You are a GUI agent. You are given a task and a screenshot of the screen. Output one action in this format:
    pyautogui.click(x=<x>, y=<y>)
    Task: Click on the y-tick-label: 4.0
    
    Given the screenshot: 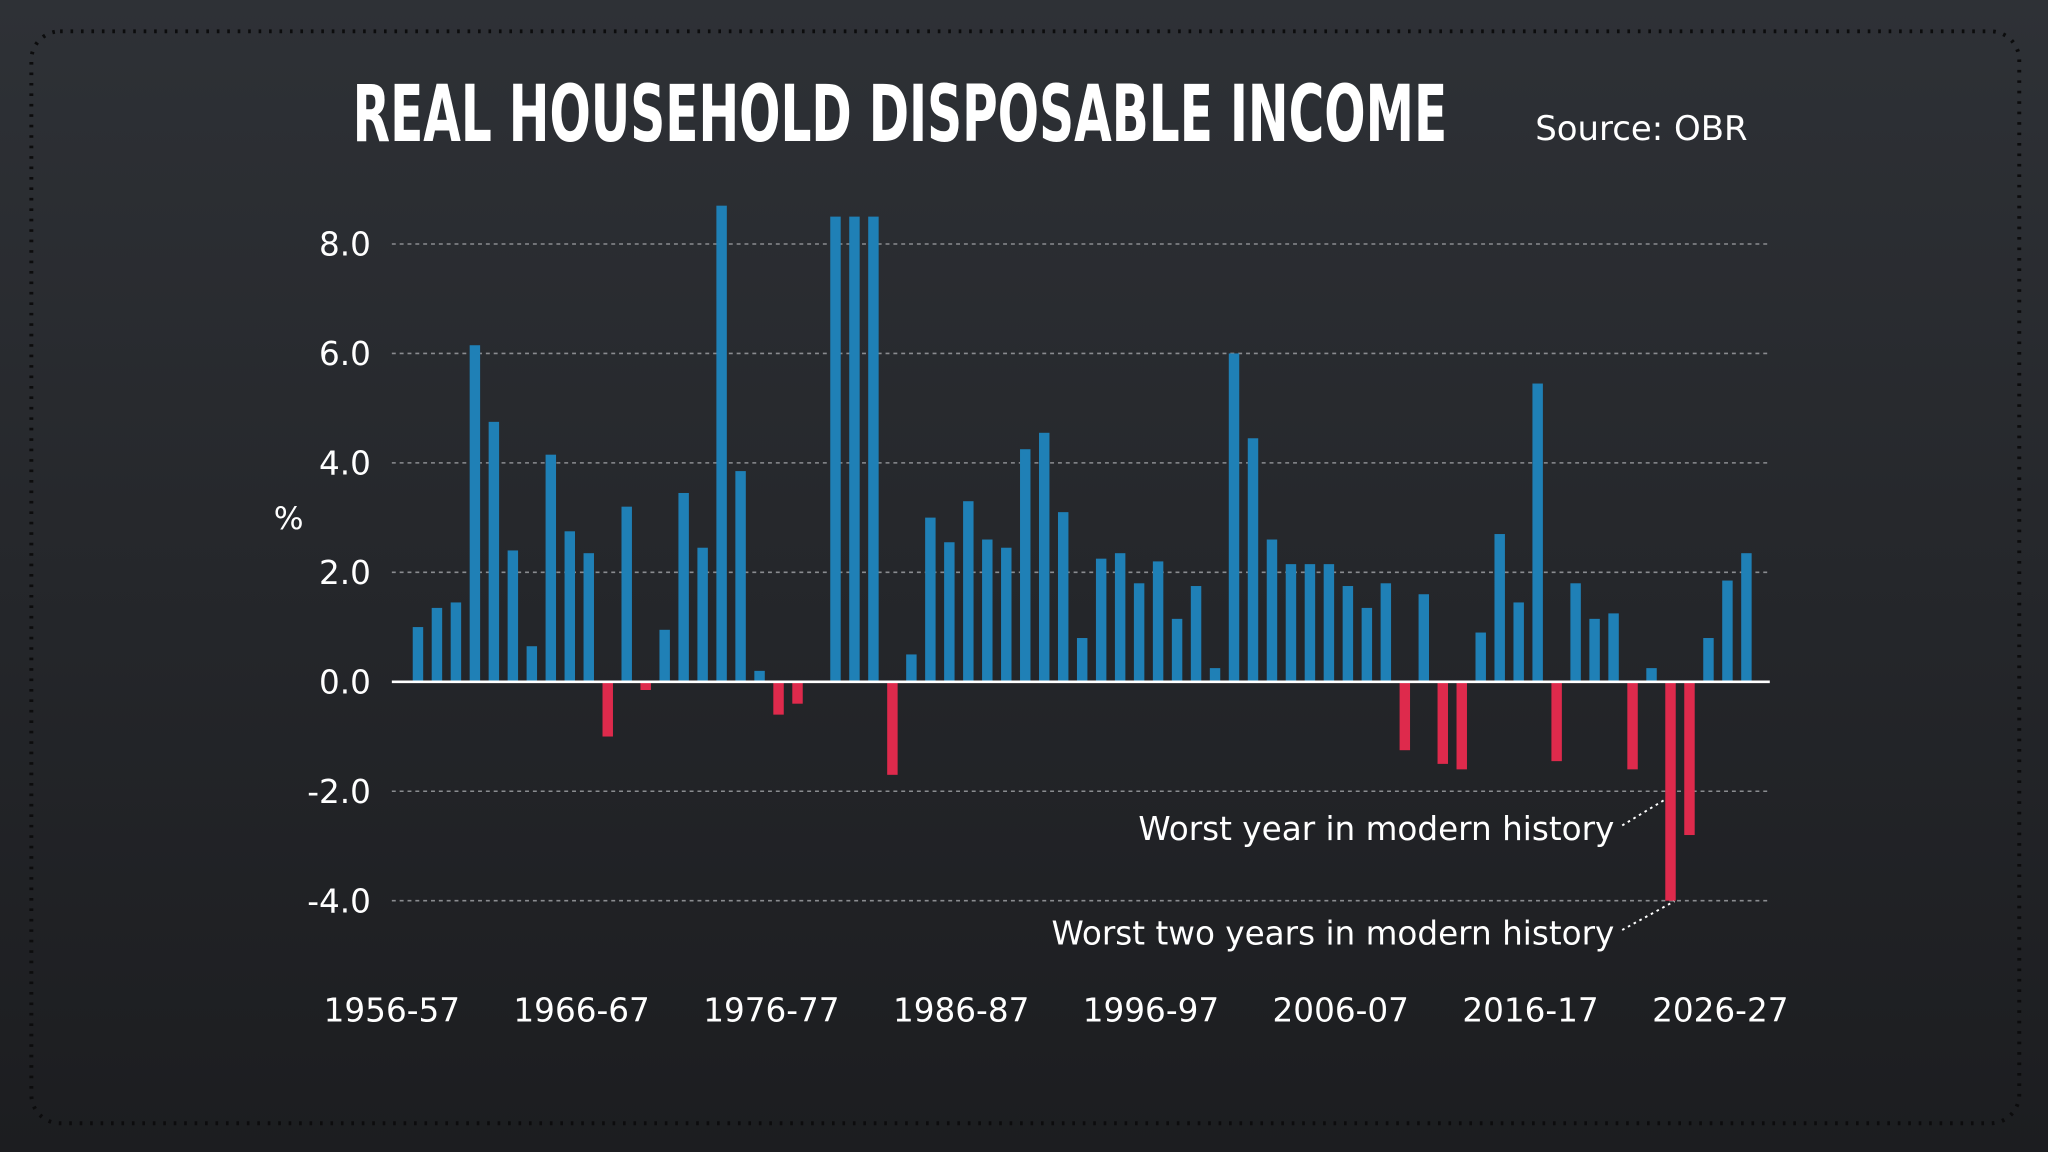 What is the action you would take?
    pyautogui.click(x=345, y=464)
    